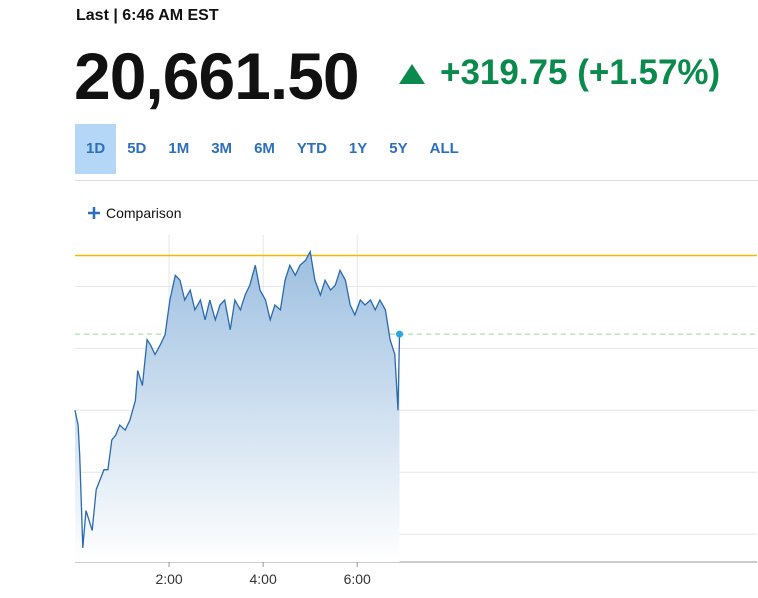  I want to click on change: +319.75 (+1.57%), so click(580, 72).